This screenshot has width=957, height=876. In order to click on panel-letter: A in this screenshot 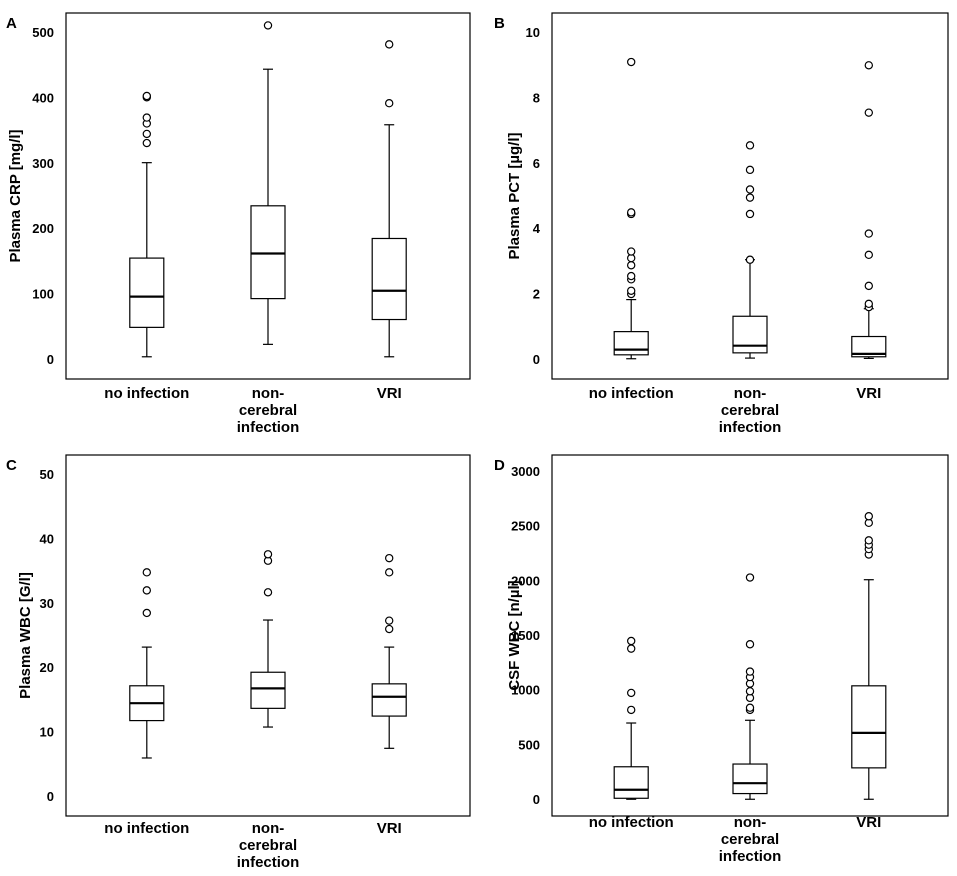, I will do `click(11, 23)`.